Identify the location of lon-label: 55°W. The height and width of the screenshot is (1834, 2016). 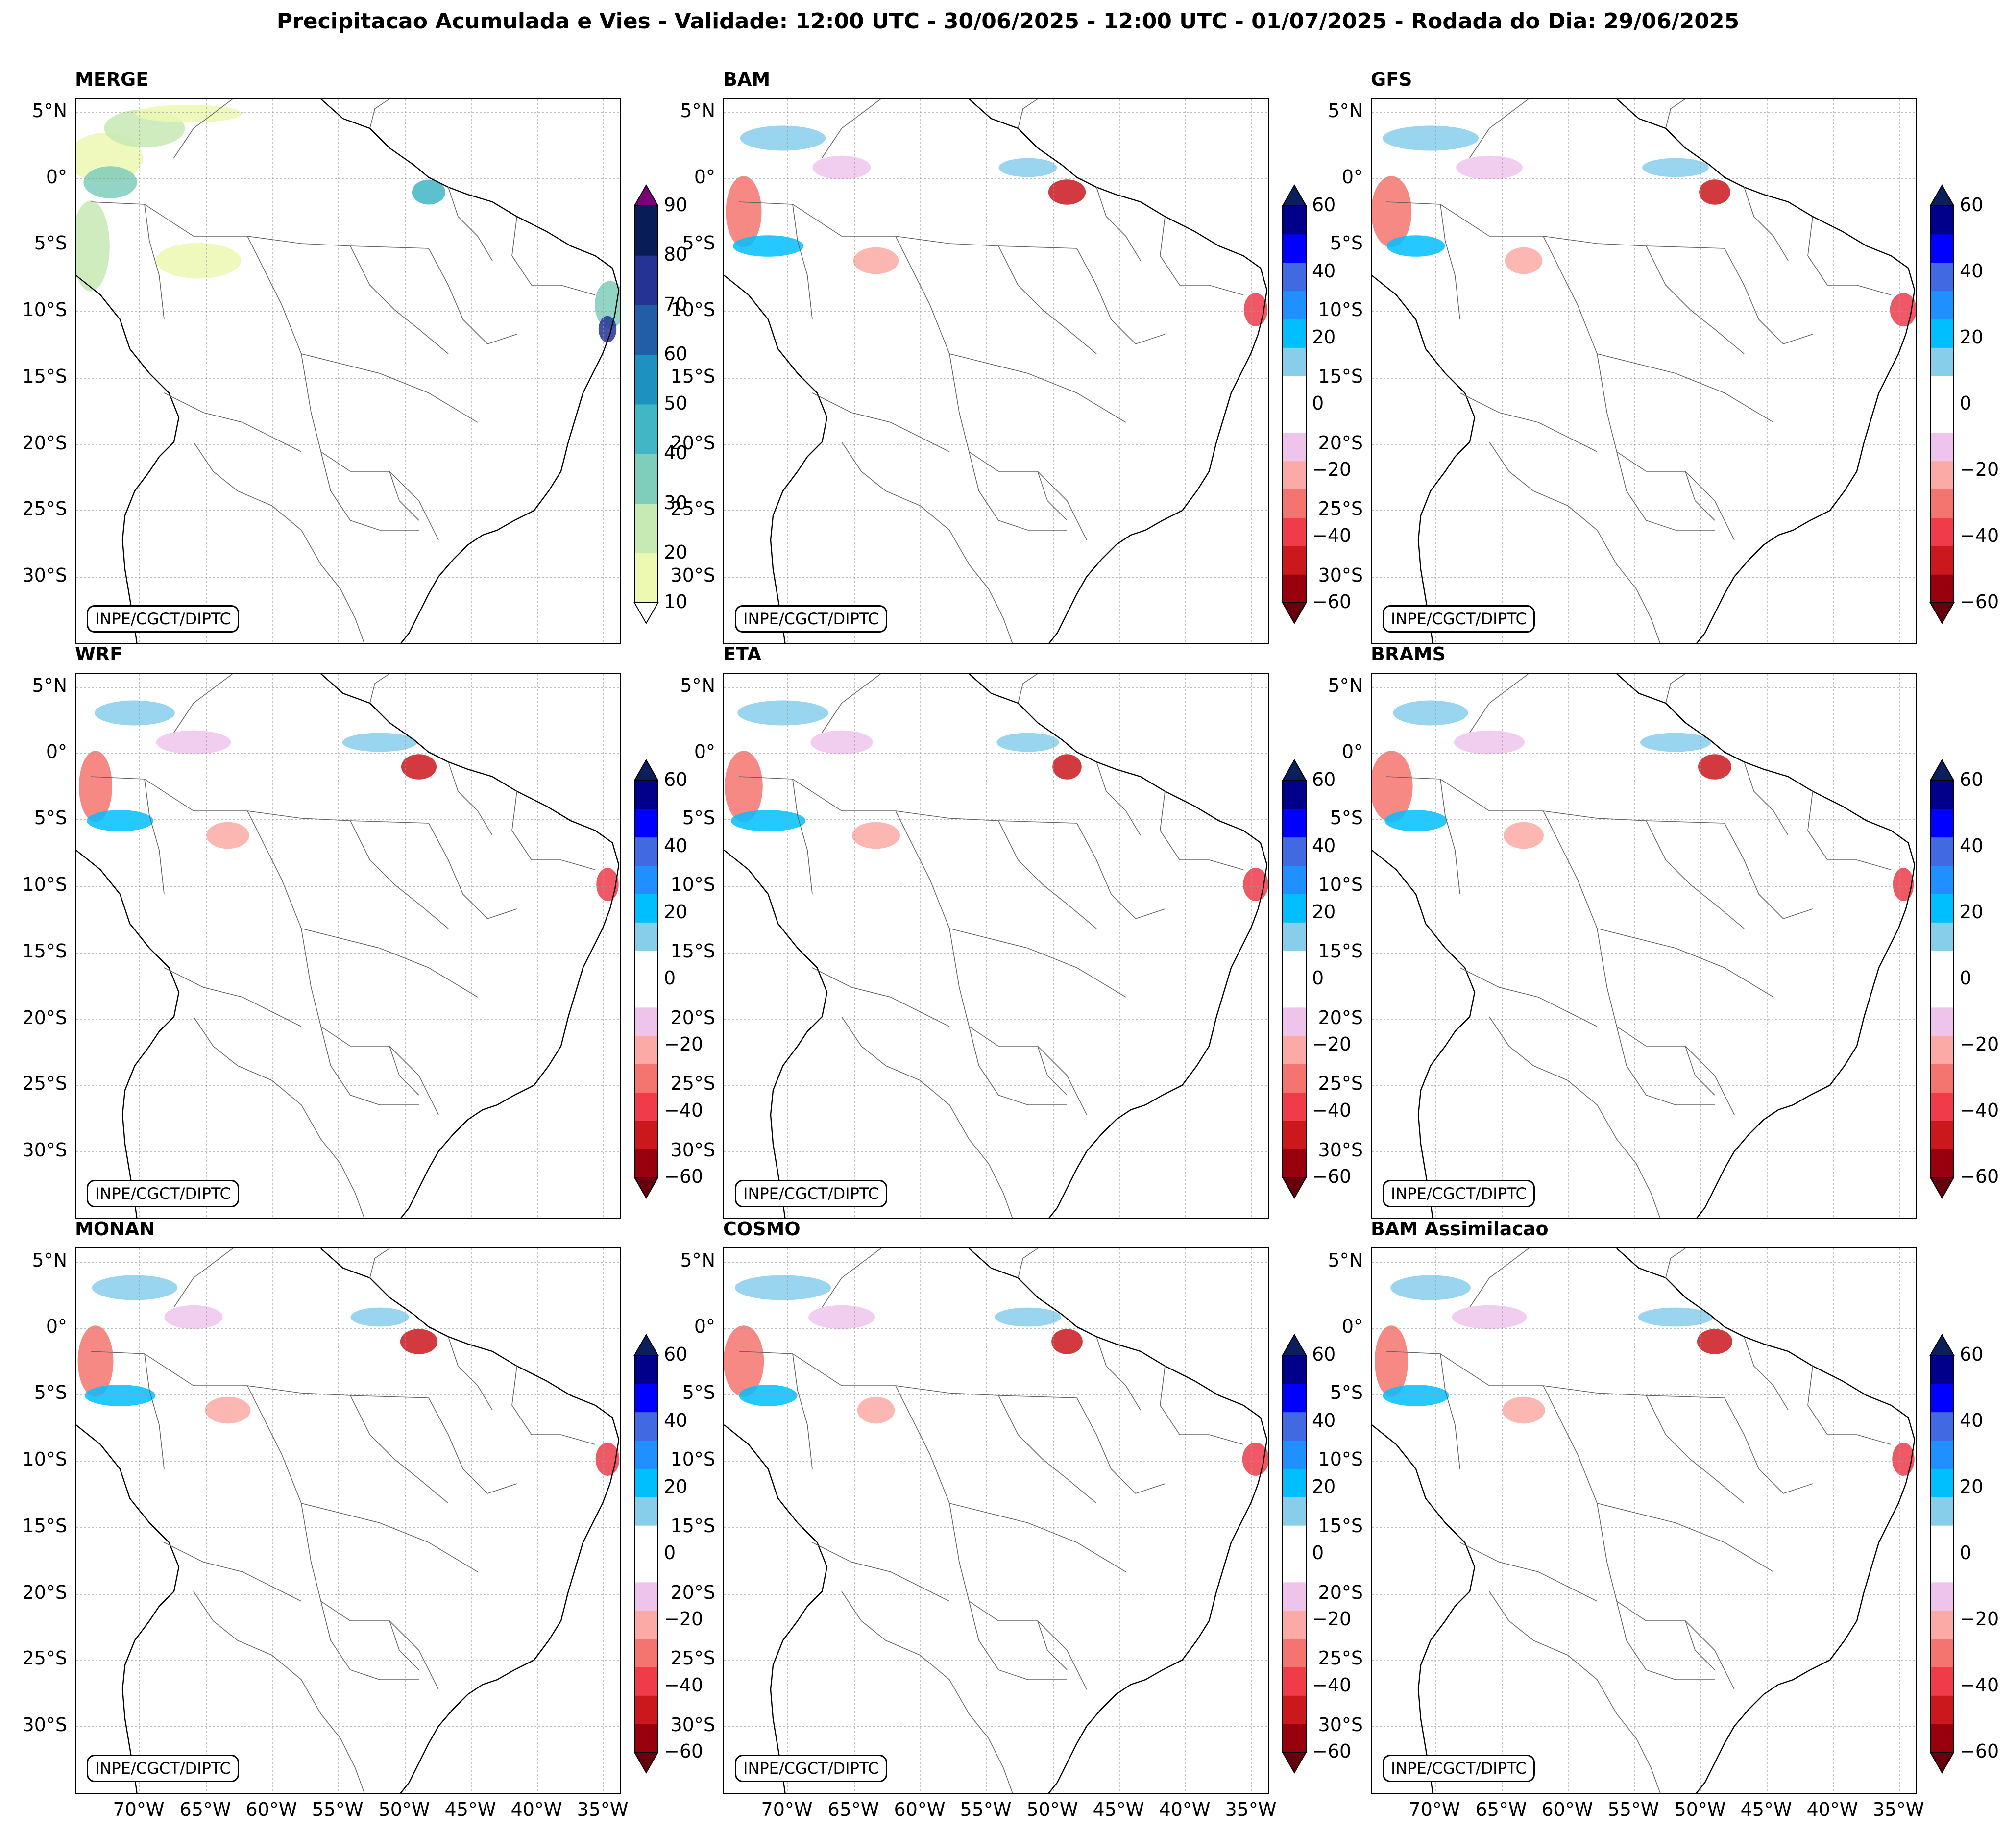
(1633, 1809).